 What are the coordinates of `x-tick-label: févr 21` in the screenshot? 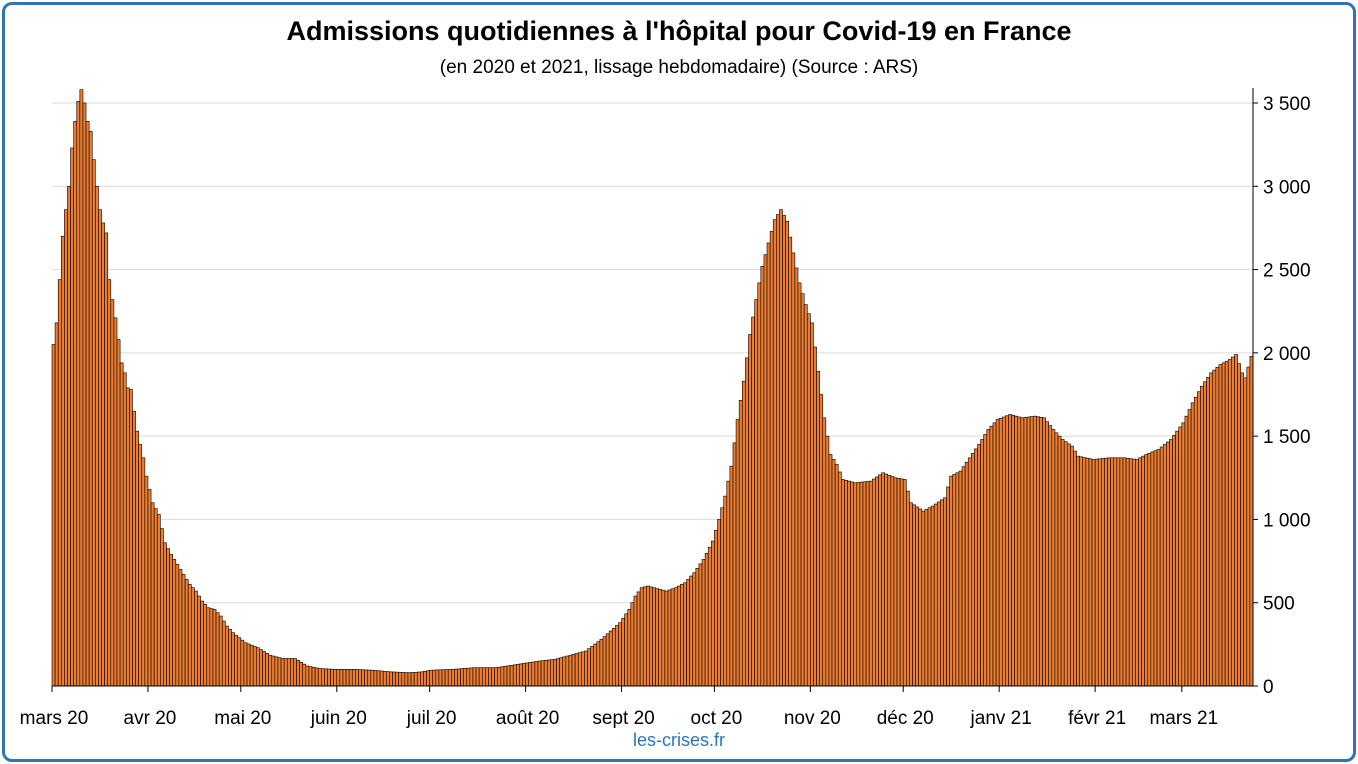 It's located at (1097, 718).